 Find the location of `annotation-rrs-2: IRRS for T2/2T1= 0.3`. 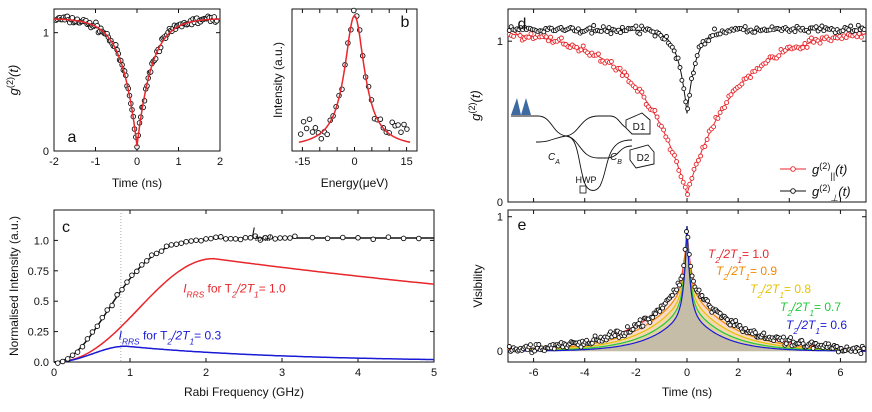

annotation-rrs-2: IRRS for T2/2T1= 0.3 is located at coordinates (170, 338).